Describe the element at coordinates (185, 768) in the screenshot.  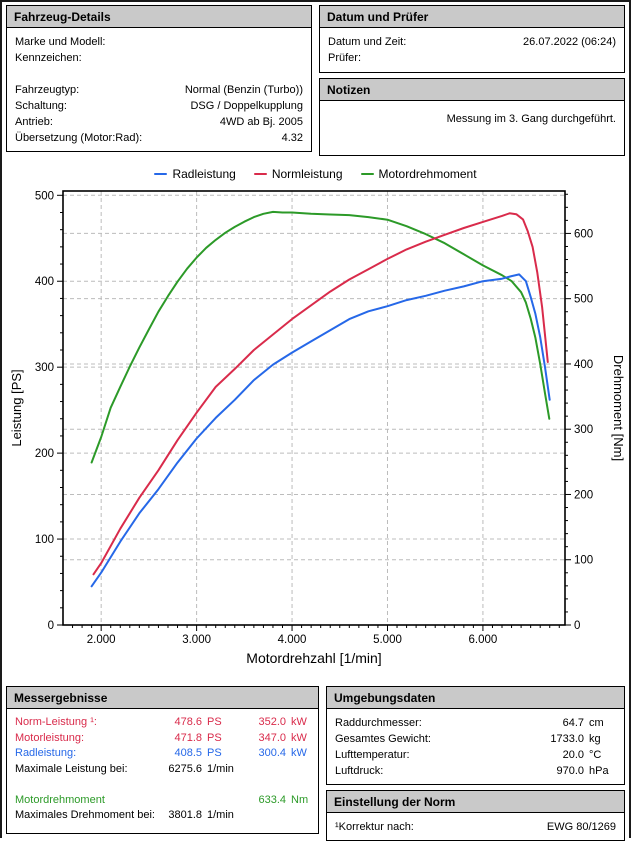
I see `row-value: 6275.6` at that location.